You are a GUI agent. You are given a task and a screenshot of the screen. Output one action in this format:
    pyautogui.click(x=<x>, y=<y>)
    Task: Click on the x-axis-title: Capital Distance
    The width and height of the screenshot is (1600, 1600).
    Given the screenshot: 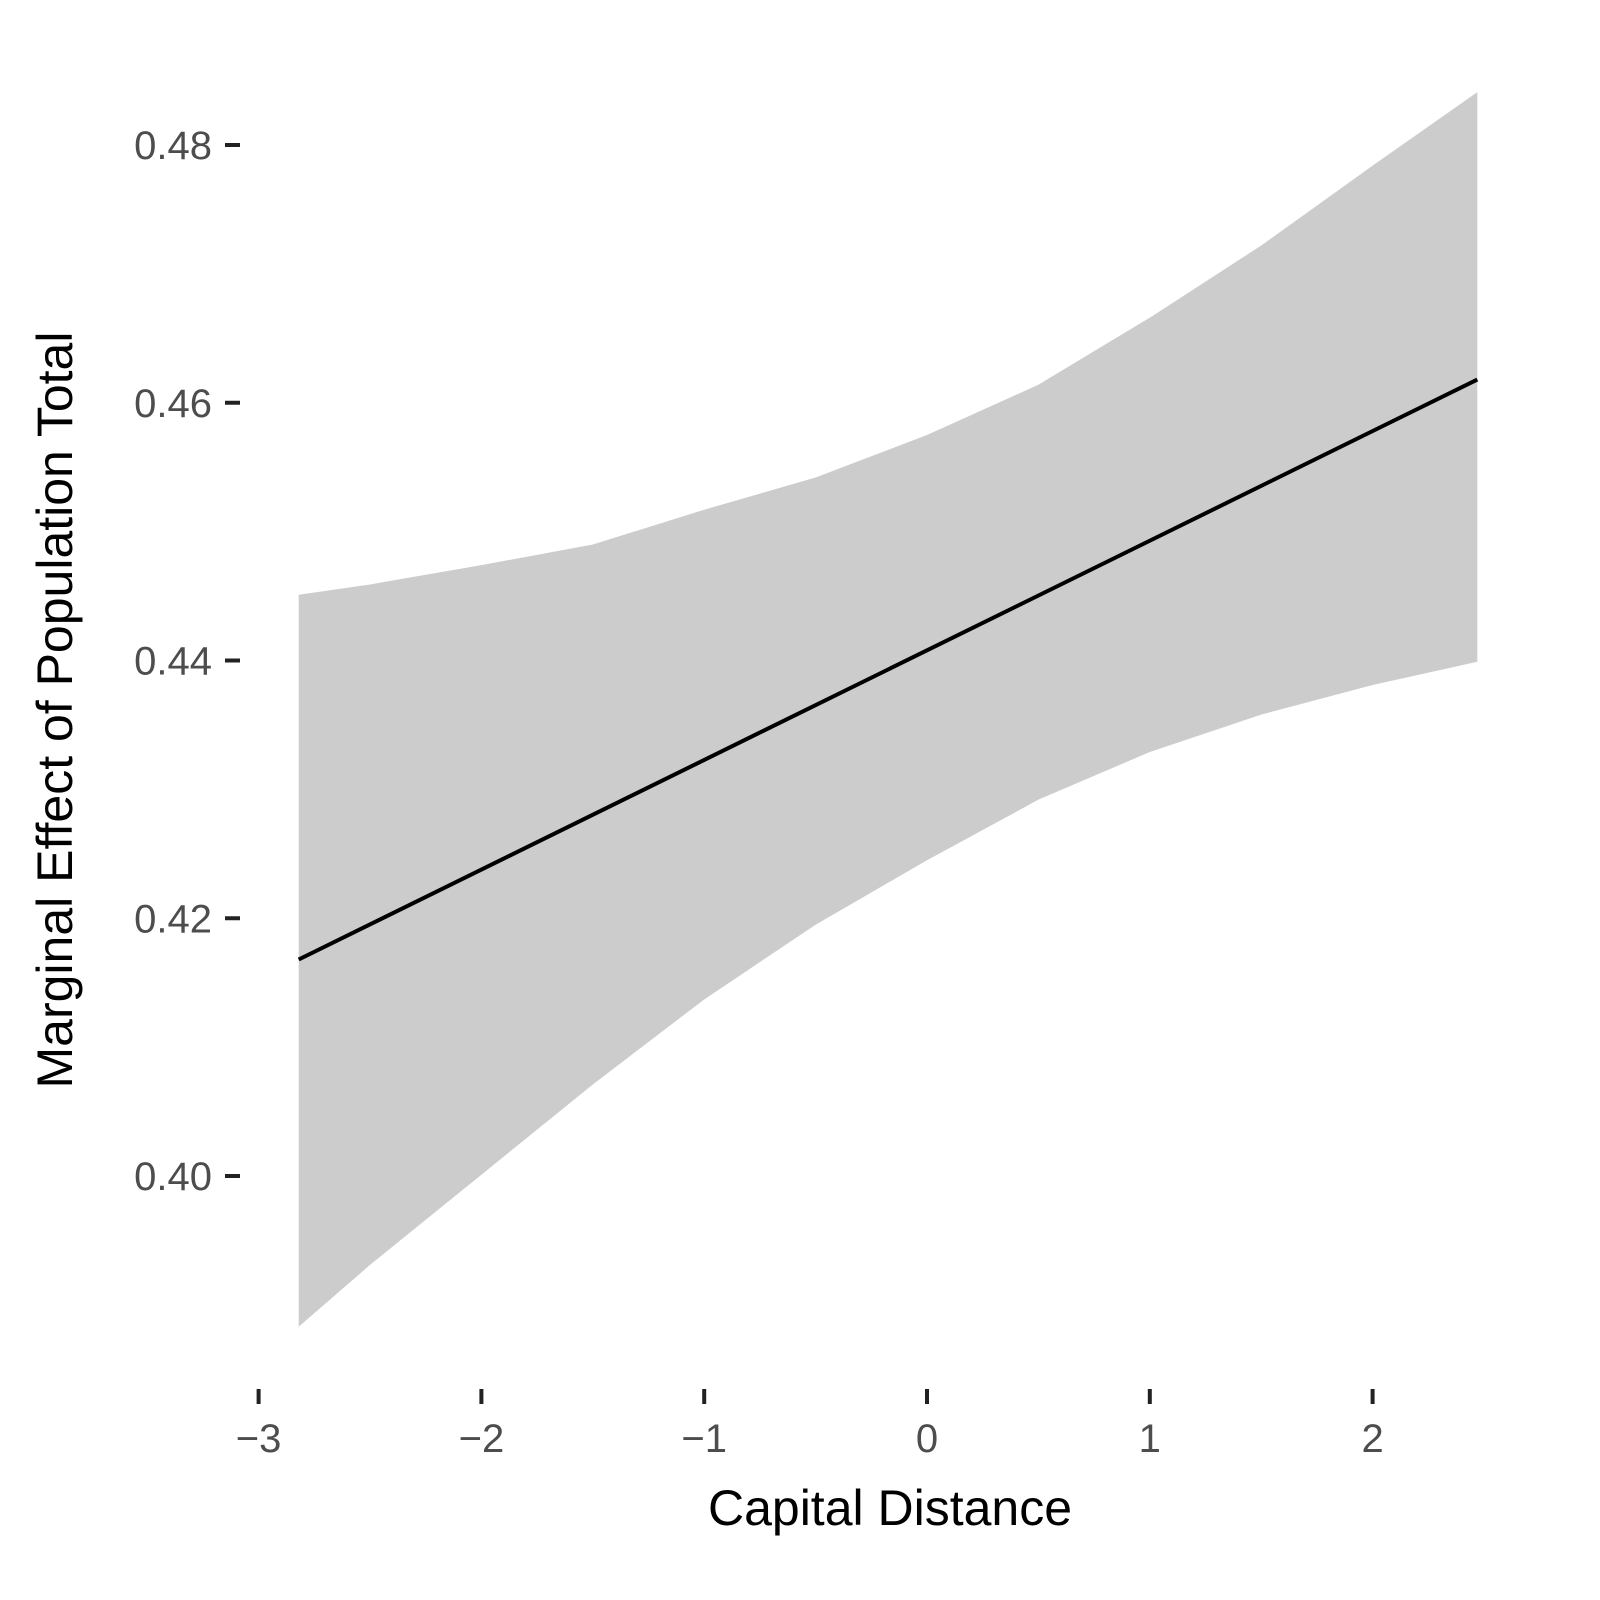 What is the action you would take?
    pyautogui.click(x=890, y=1508)
    